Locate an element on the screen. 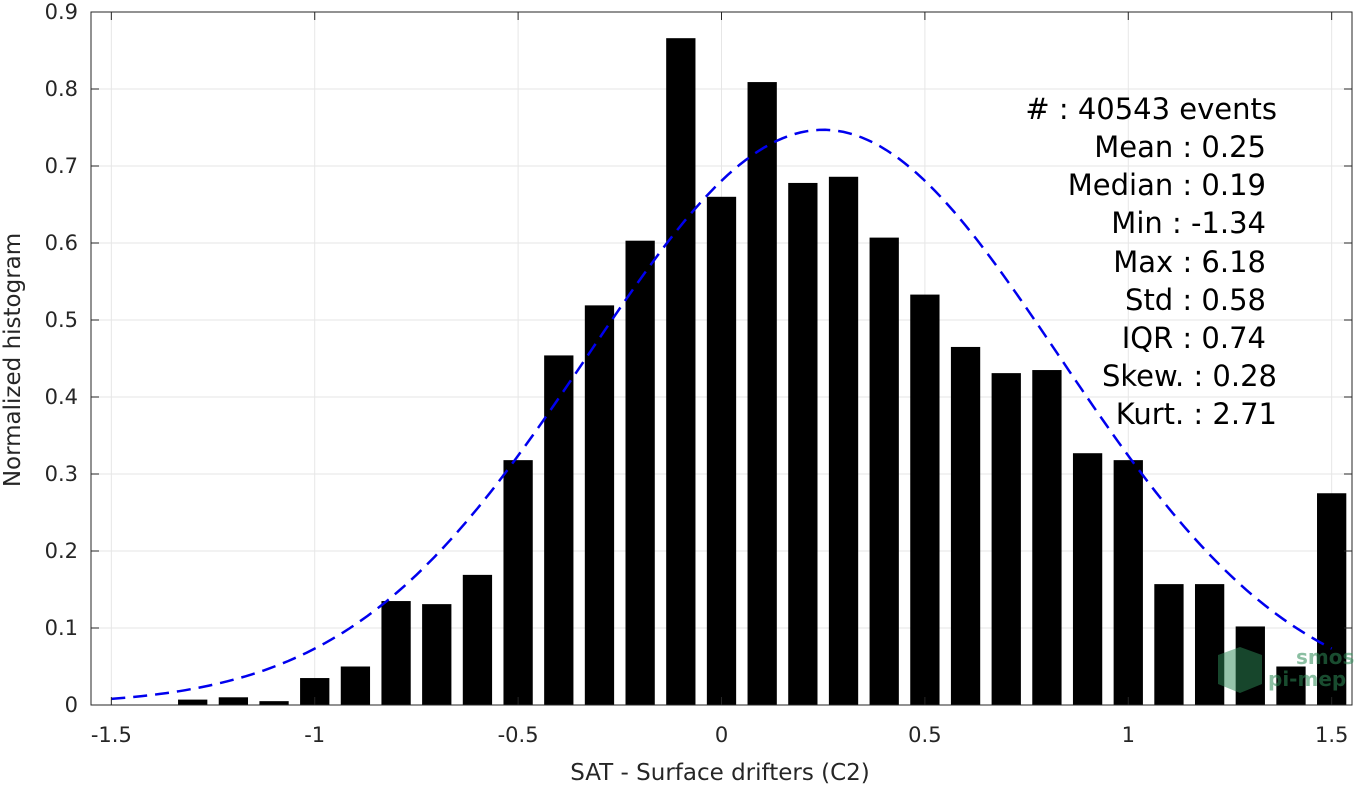  smos-pimep-logo: smos pi-mep is located at coordinates (1286, 669).